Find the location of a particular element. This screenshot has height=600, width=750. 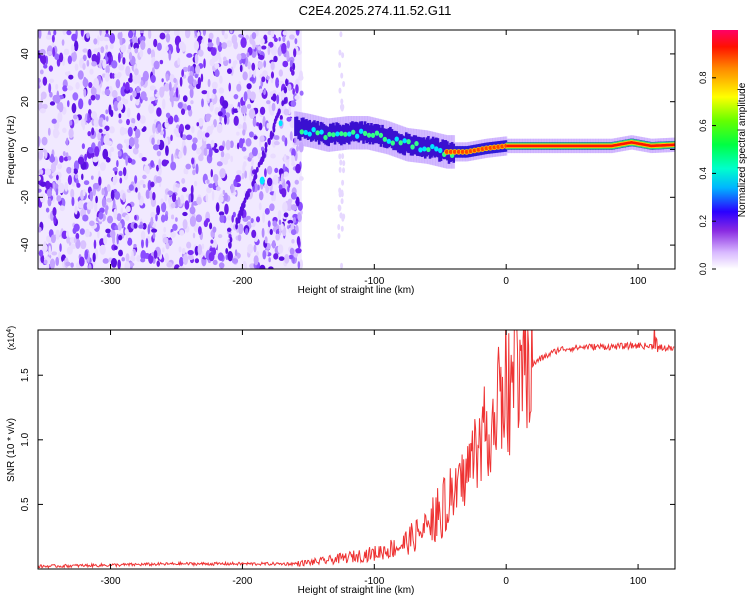

y-tick-label: -20 is located at coordinates (25, 197).